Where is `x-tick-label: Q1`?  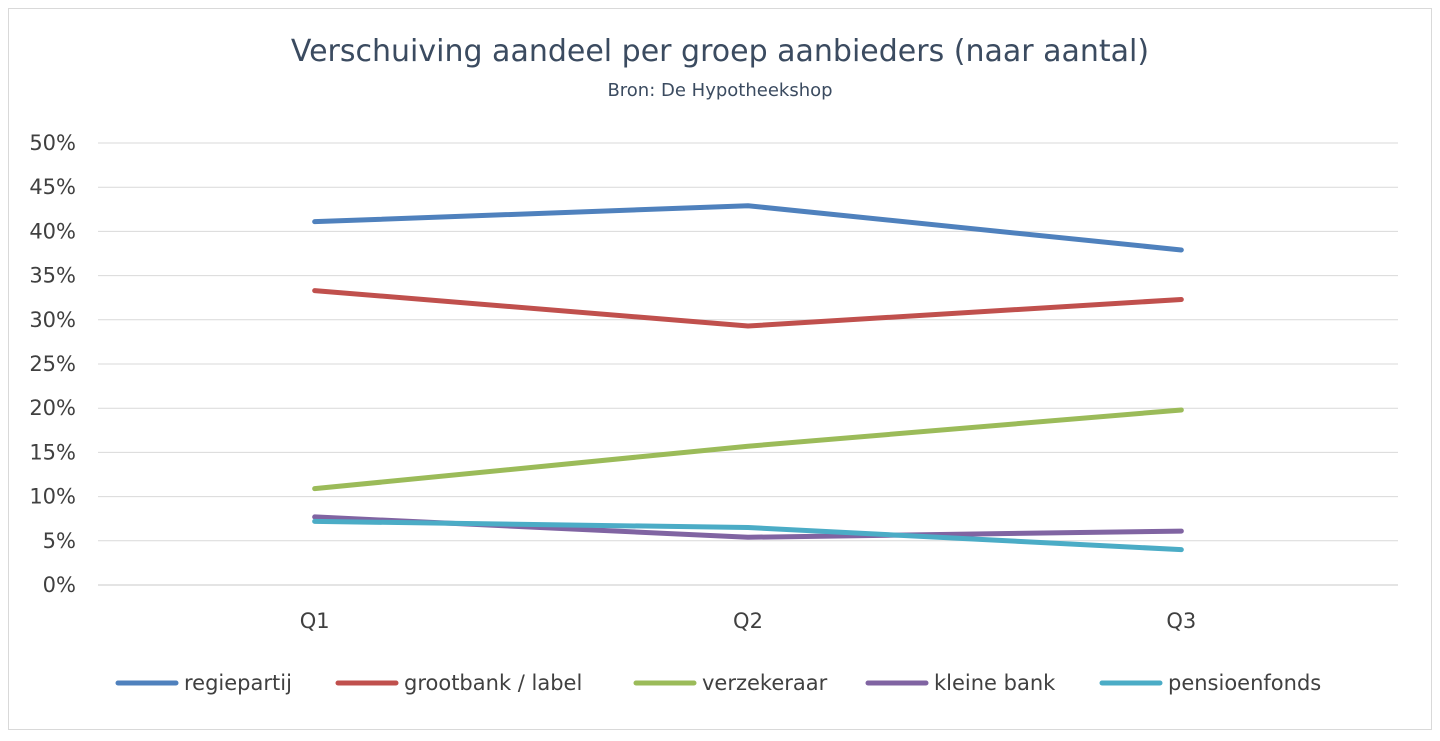
x-tick-label: Q1 is located at coordinates (315, 621).